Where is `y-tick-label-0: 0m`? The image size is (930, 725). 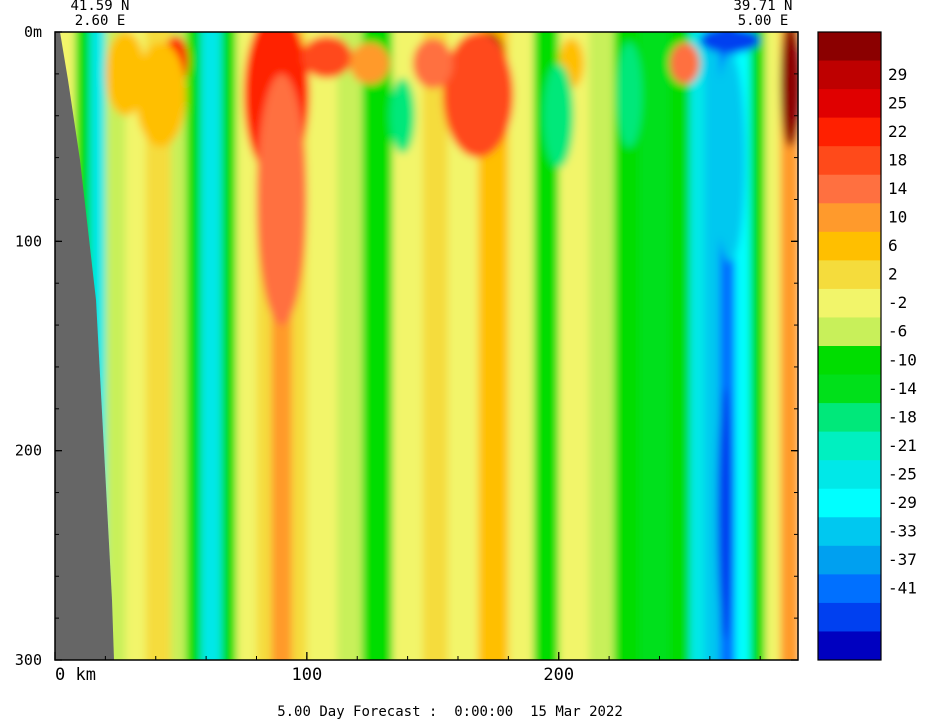
y-tick-label-0: 0m is located at coordinates (33, 32).